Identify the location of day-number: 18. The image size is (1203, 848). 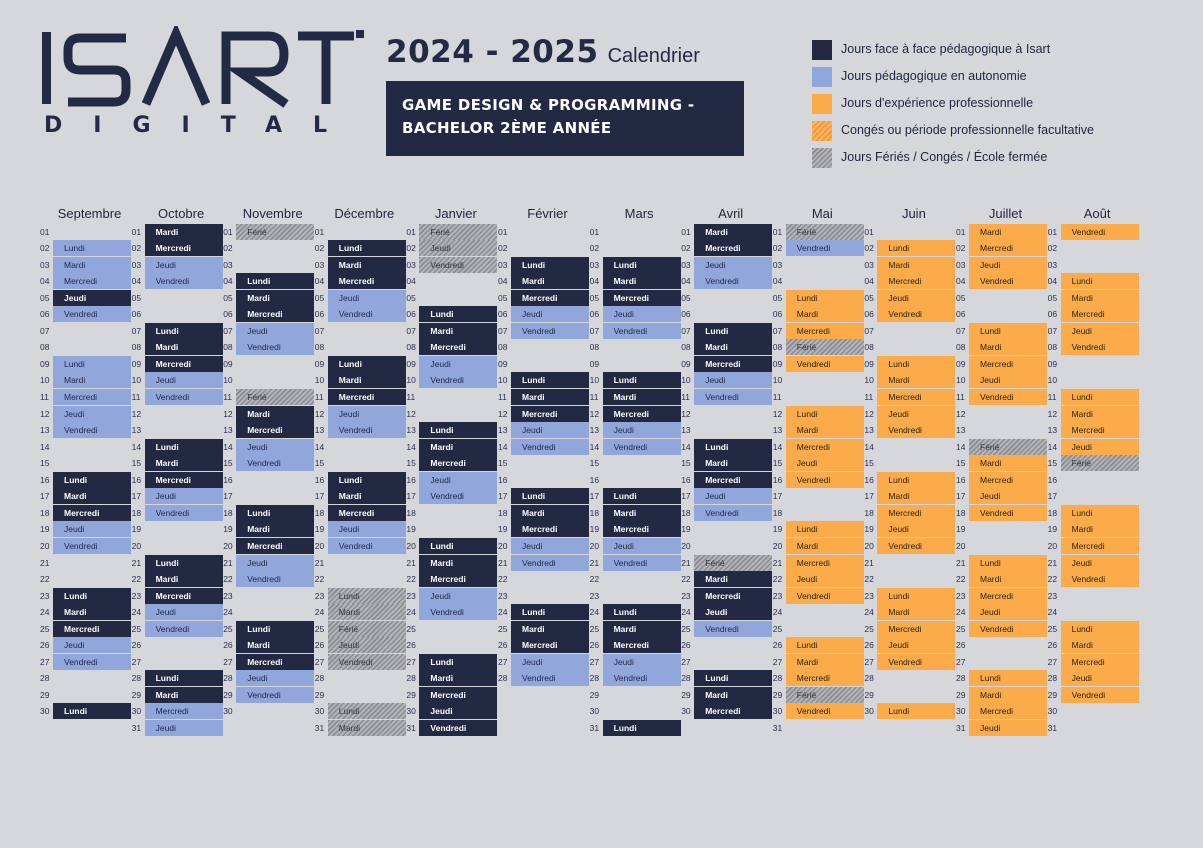
(228, 512).